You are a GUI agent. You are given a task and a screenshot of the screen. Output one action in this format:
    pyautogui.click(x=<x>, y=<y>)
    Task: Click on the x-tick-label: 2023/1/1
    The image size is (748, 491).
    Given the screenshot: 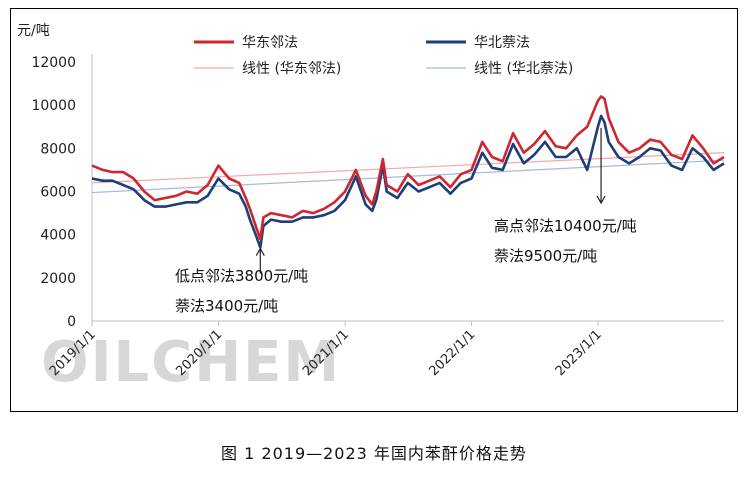 What is the action you would take?
    pyautogui.click(x=579, y=353)
    